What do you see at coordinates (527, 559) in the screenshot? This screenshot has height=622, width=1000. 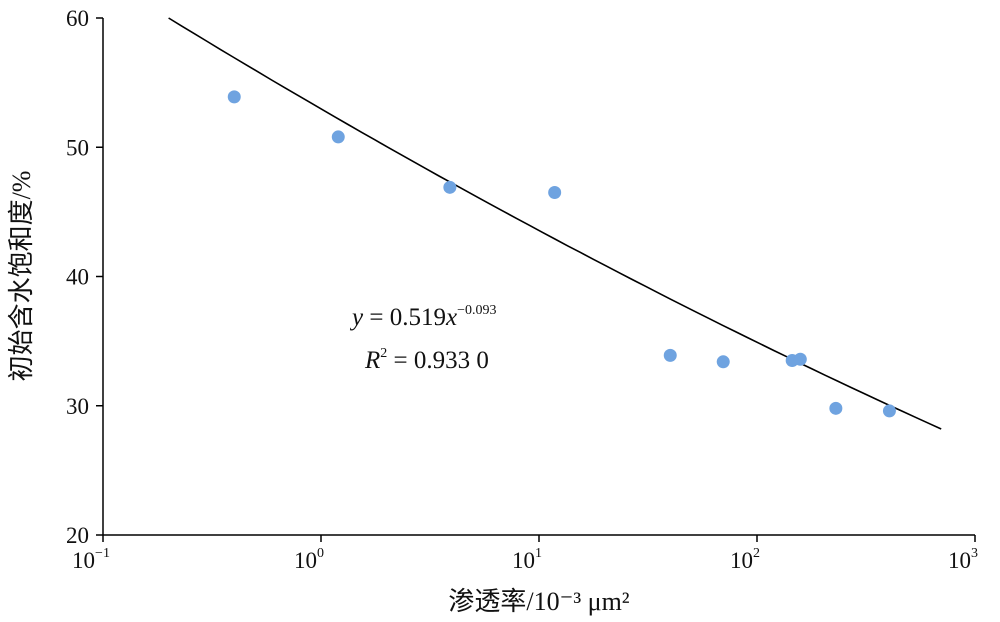 I see `x-tick-label: 10¹` at bounding box center [527, 559].